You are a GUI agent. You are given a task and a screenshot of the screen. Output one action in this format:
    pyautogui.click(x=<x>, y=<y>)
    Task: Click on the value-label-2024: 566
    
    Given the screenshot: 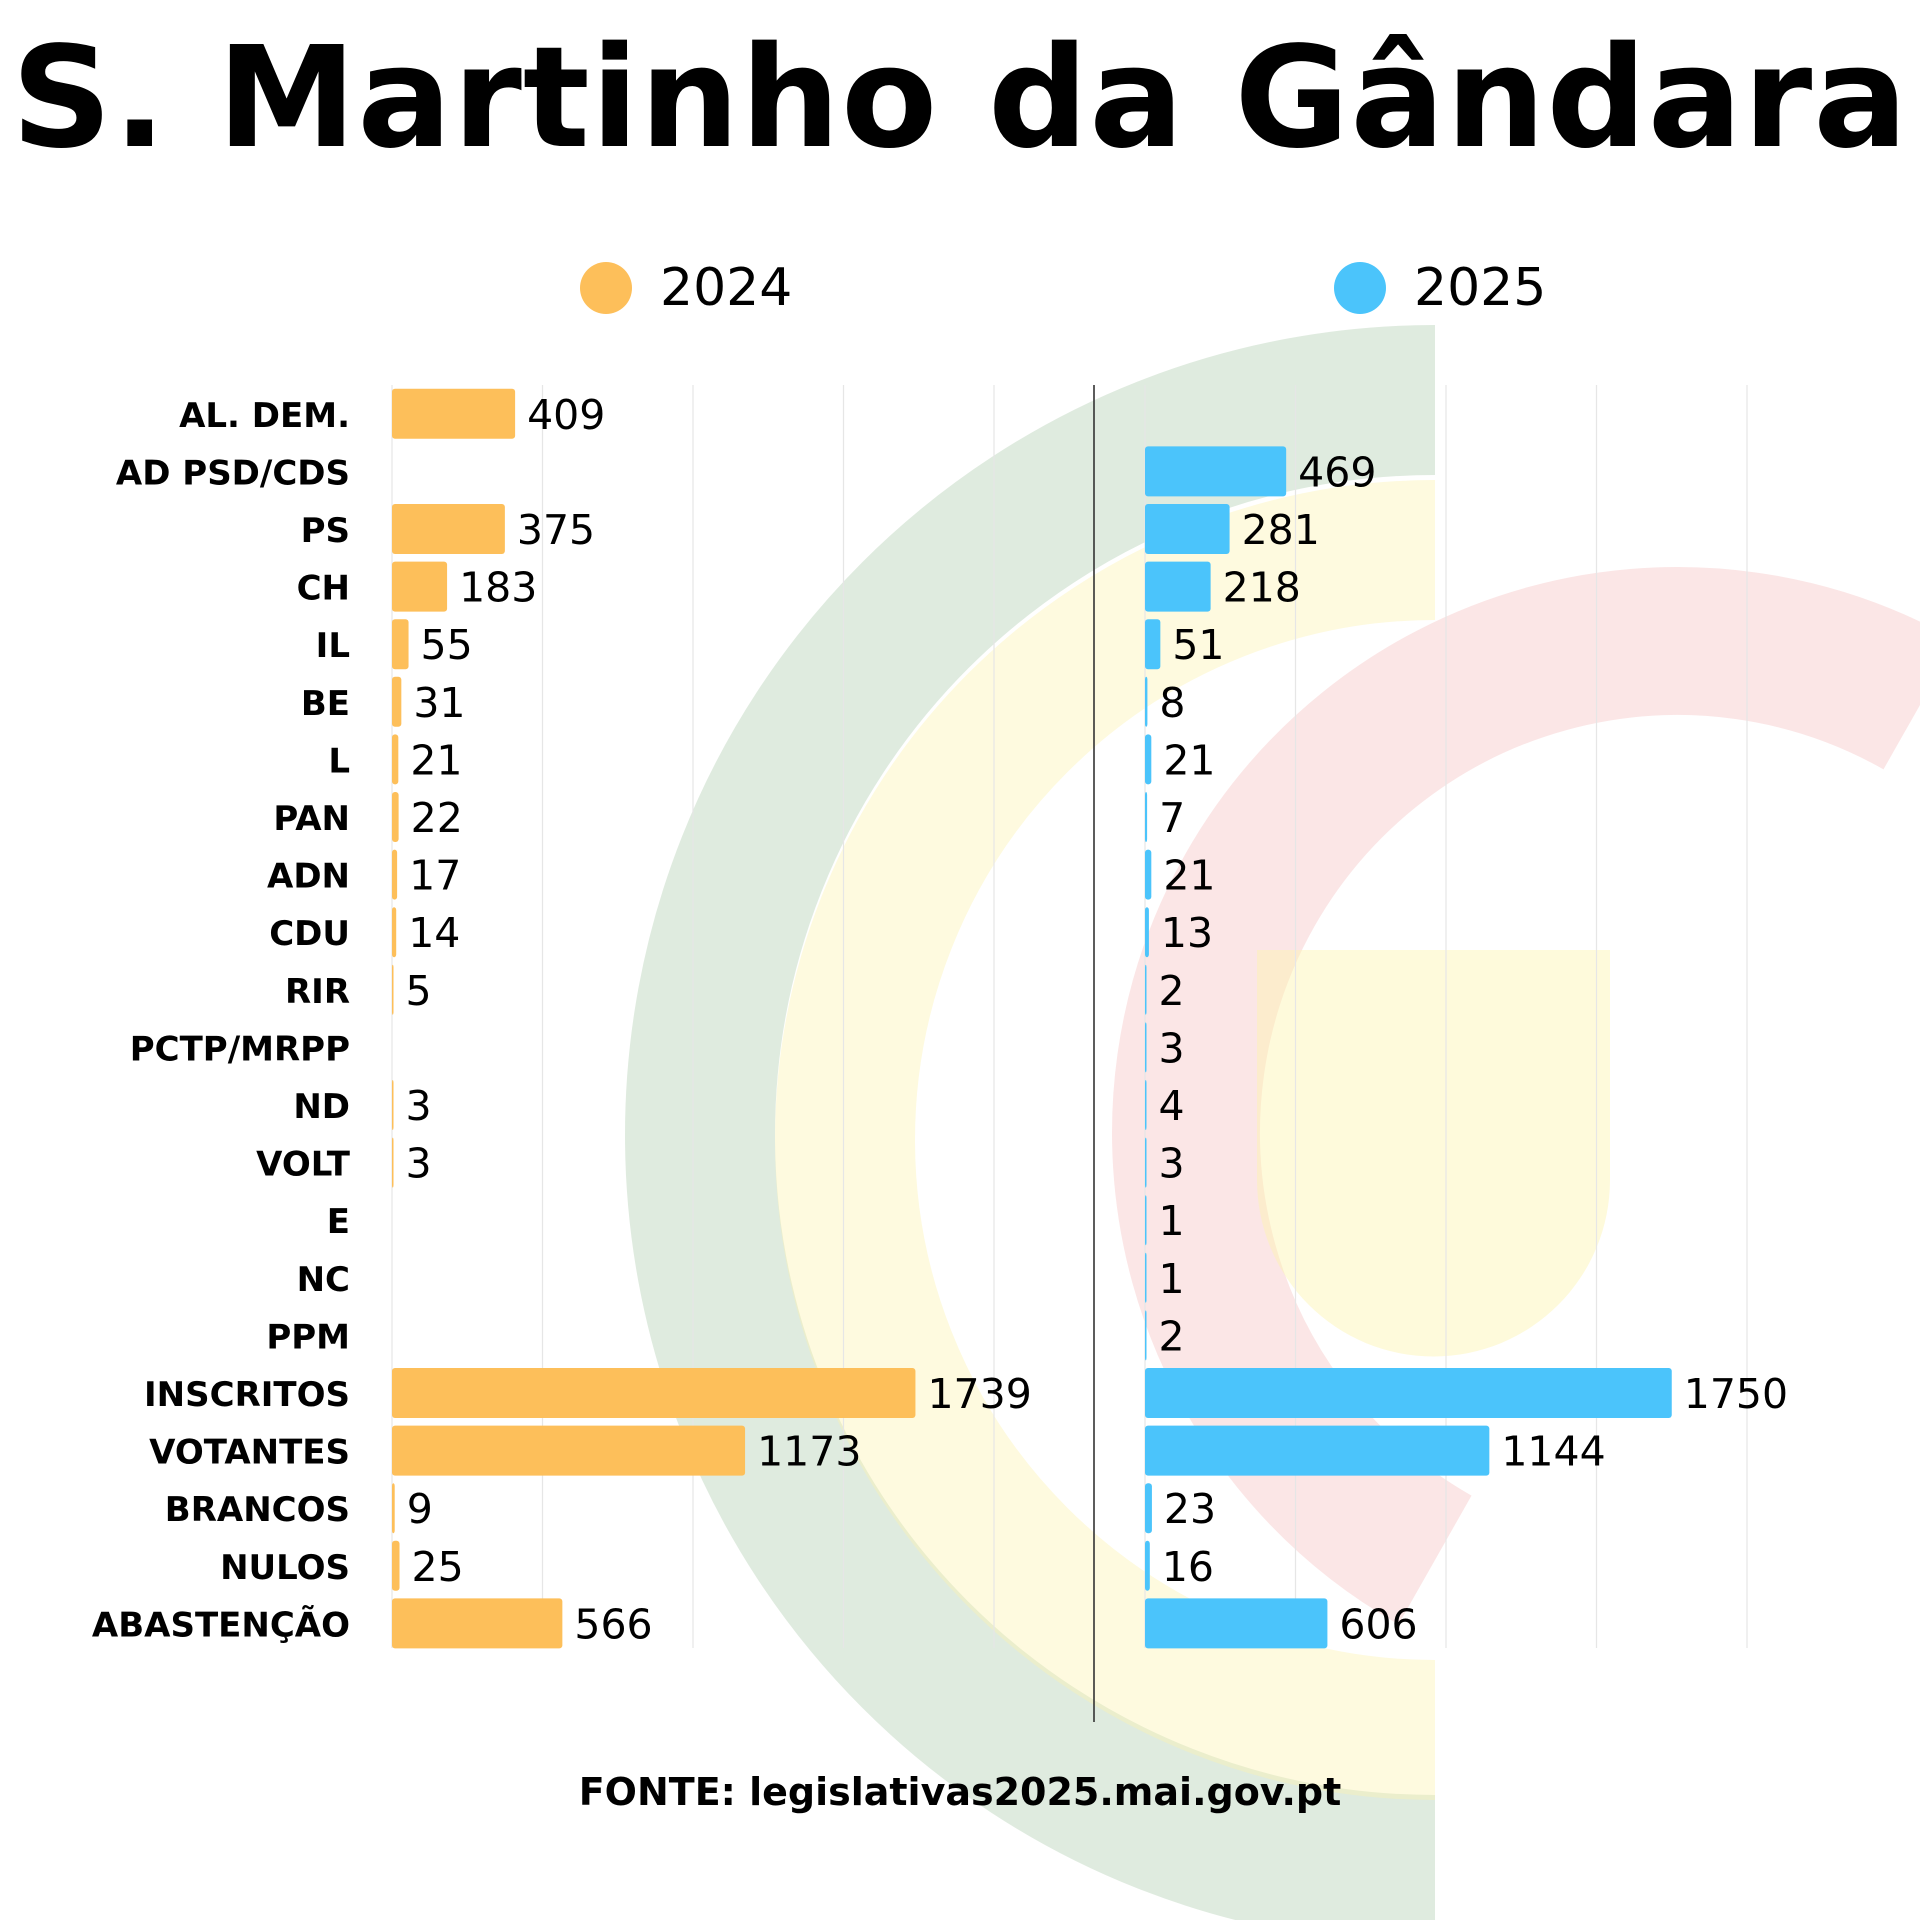 What is the action you would take?
    pyautogui.click(x=613, y=1624)
    